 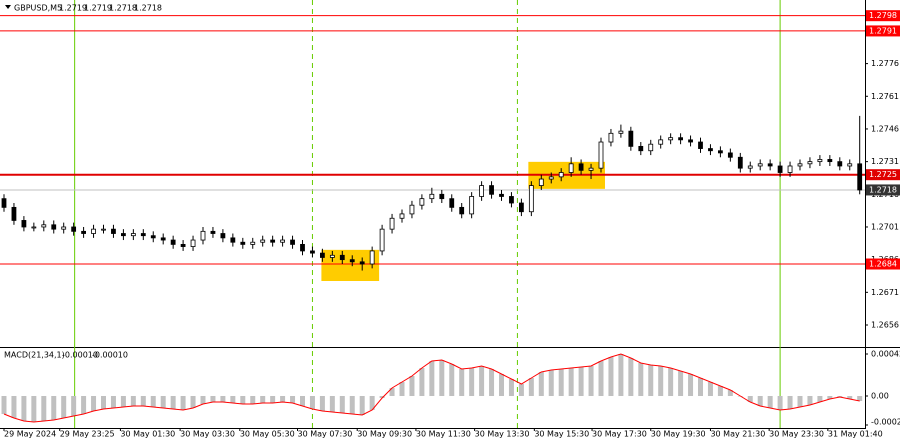 What do you see at coordinates (34, 355) in the screenshot?
I see `macd-title: MACD(21,34,1)` at bounding box center [34, 355].